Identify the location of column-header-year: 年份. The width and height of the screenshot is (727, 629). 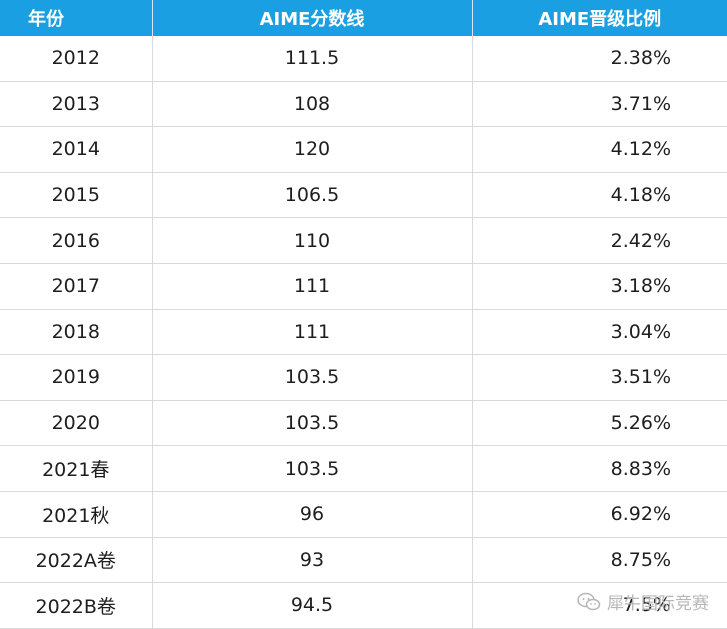
(76, 18).